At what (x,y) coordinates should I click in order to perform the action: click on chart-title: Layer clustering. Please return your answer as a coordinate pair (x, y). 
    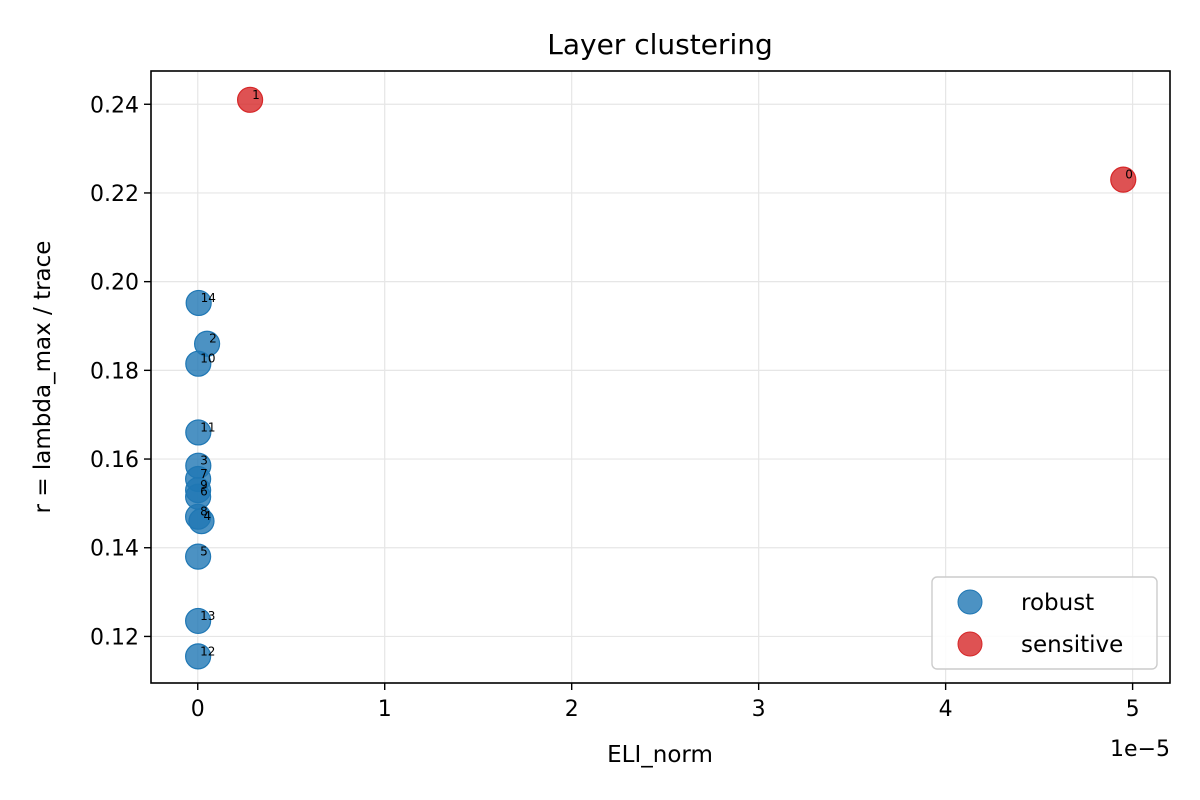
    Looking at the image, I should click on (660, 44).